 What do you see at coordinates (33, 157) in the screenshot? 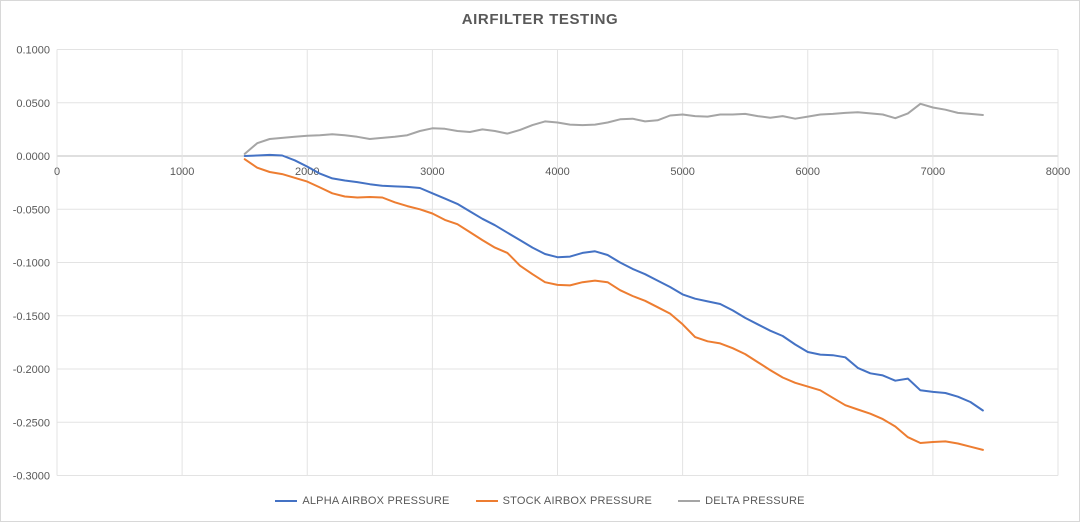
I see `y-tick-label: 0.0000` at bounding box center [33, 157].